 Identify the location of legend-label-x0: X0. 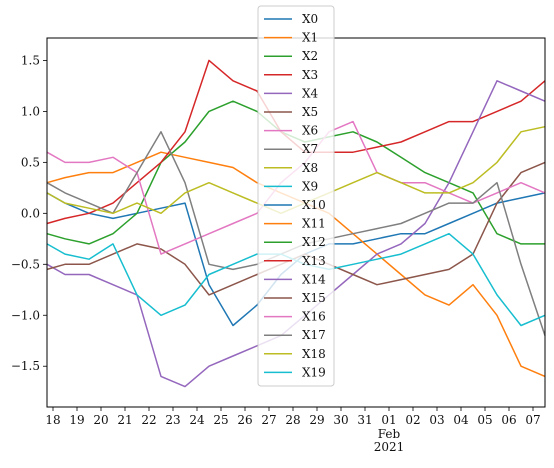
(310, 19).